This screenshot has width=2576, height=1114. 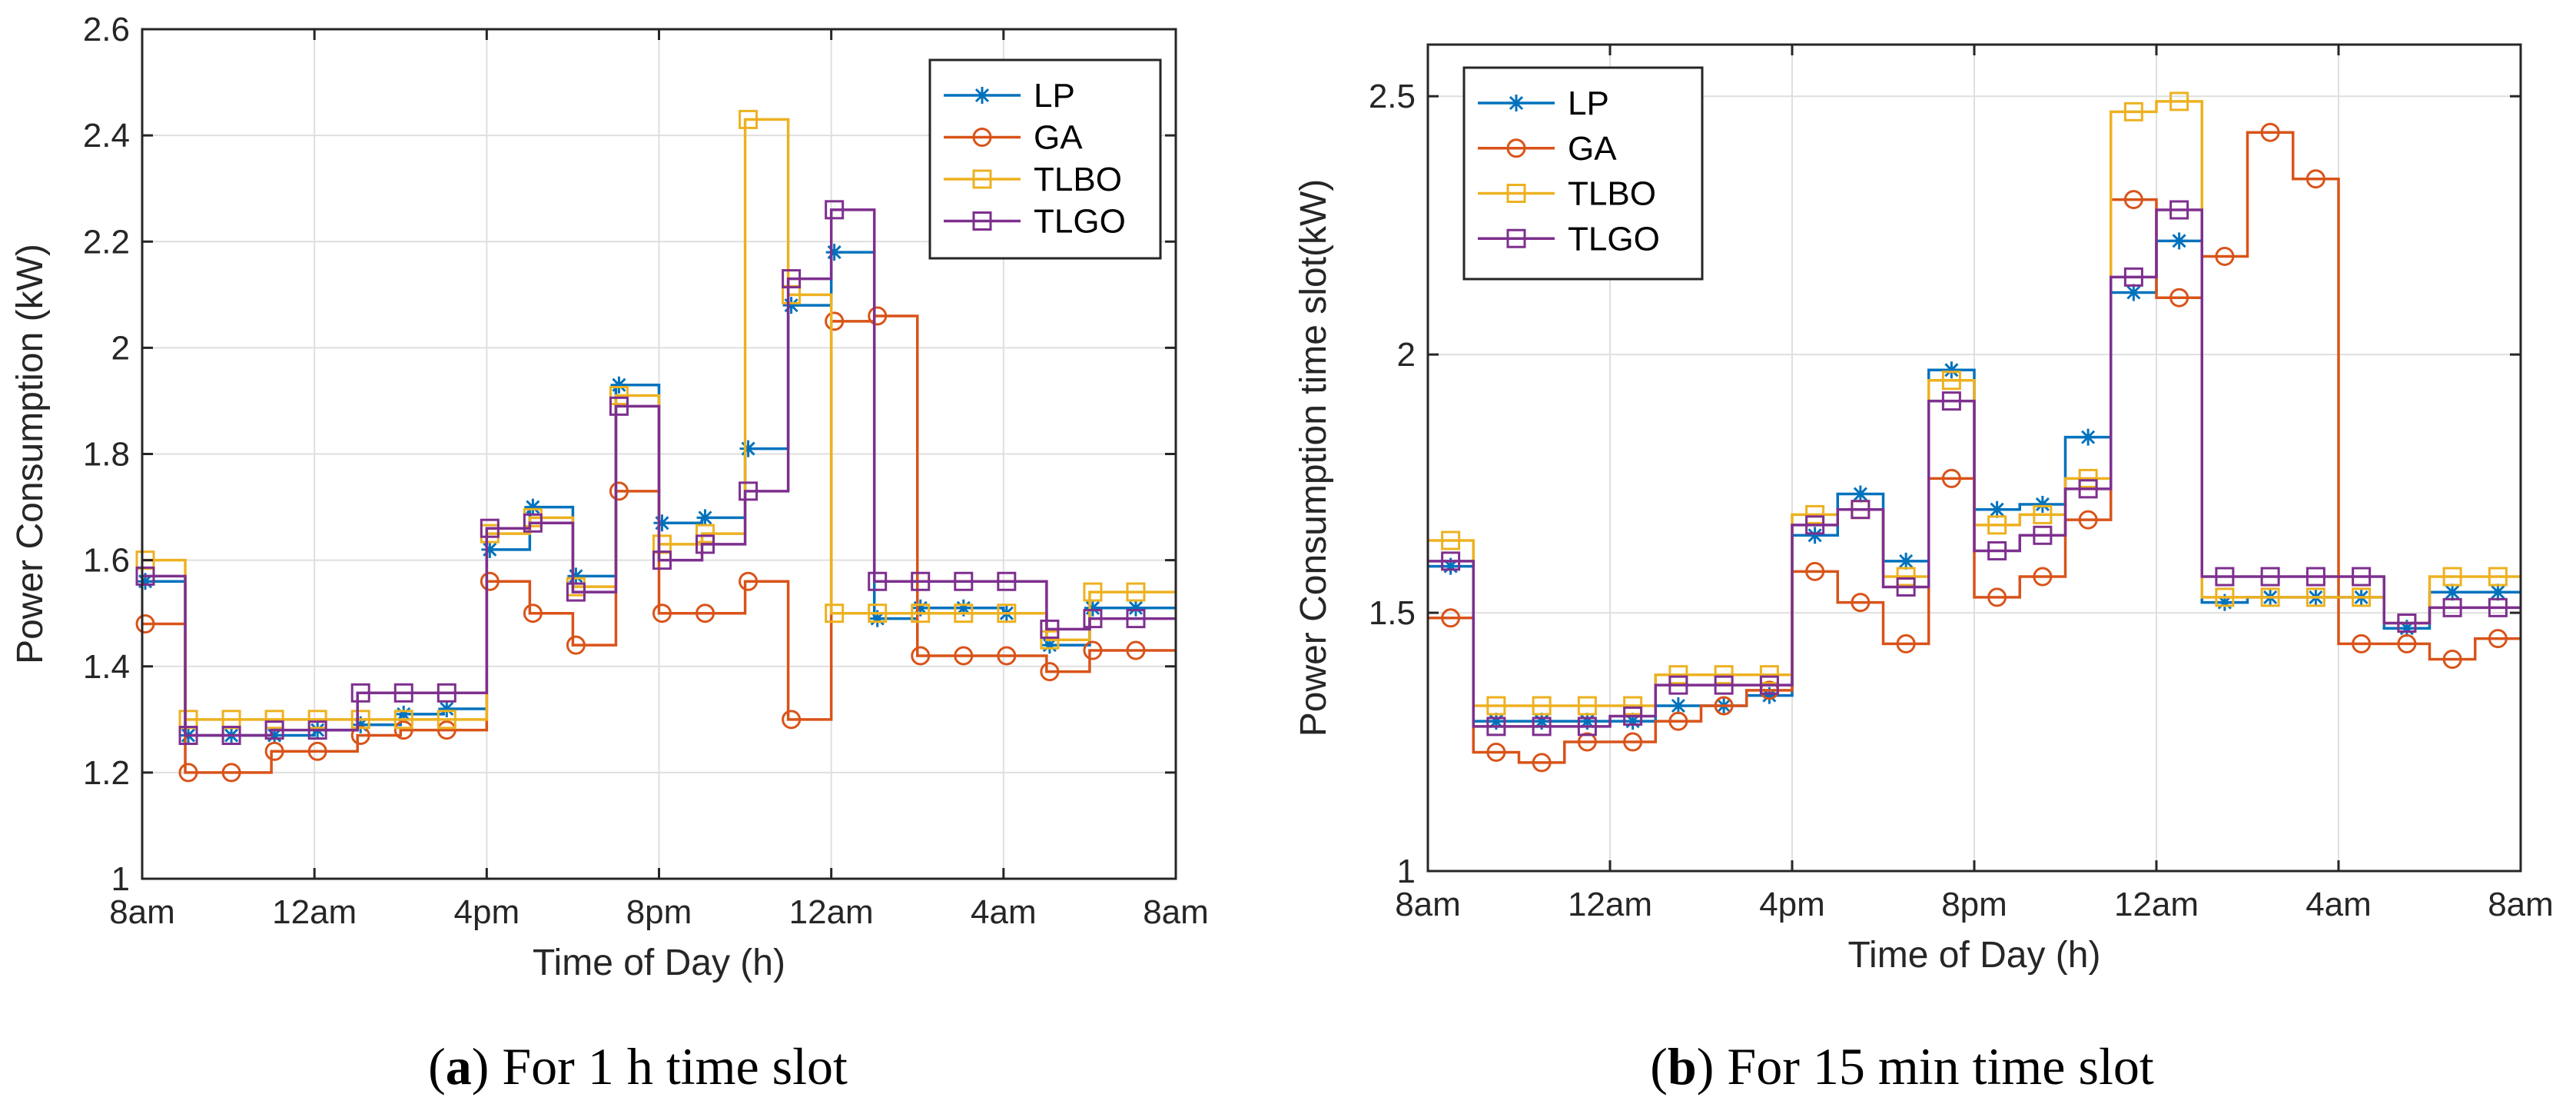 I want to click on caption-text: ) For 1 h time slot, so click(x=660, y=1066).